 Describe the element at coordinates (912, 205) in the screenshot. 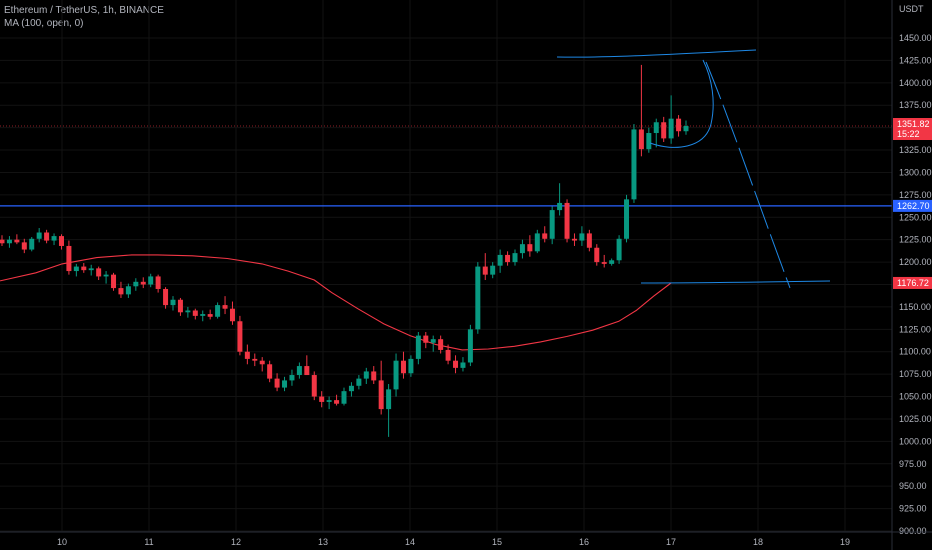

I see `price-tag: 1262.70` at that location.